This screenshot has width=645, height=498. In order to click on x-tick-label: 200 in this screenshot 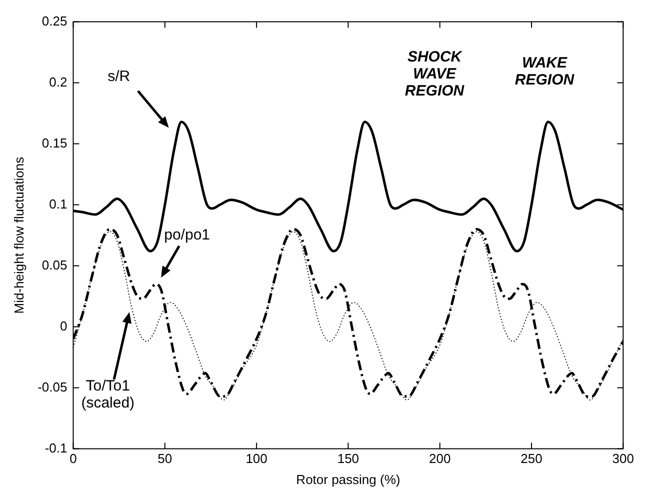, I will do `click(439, 458)`.